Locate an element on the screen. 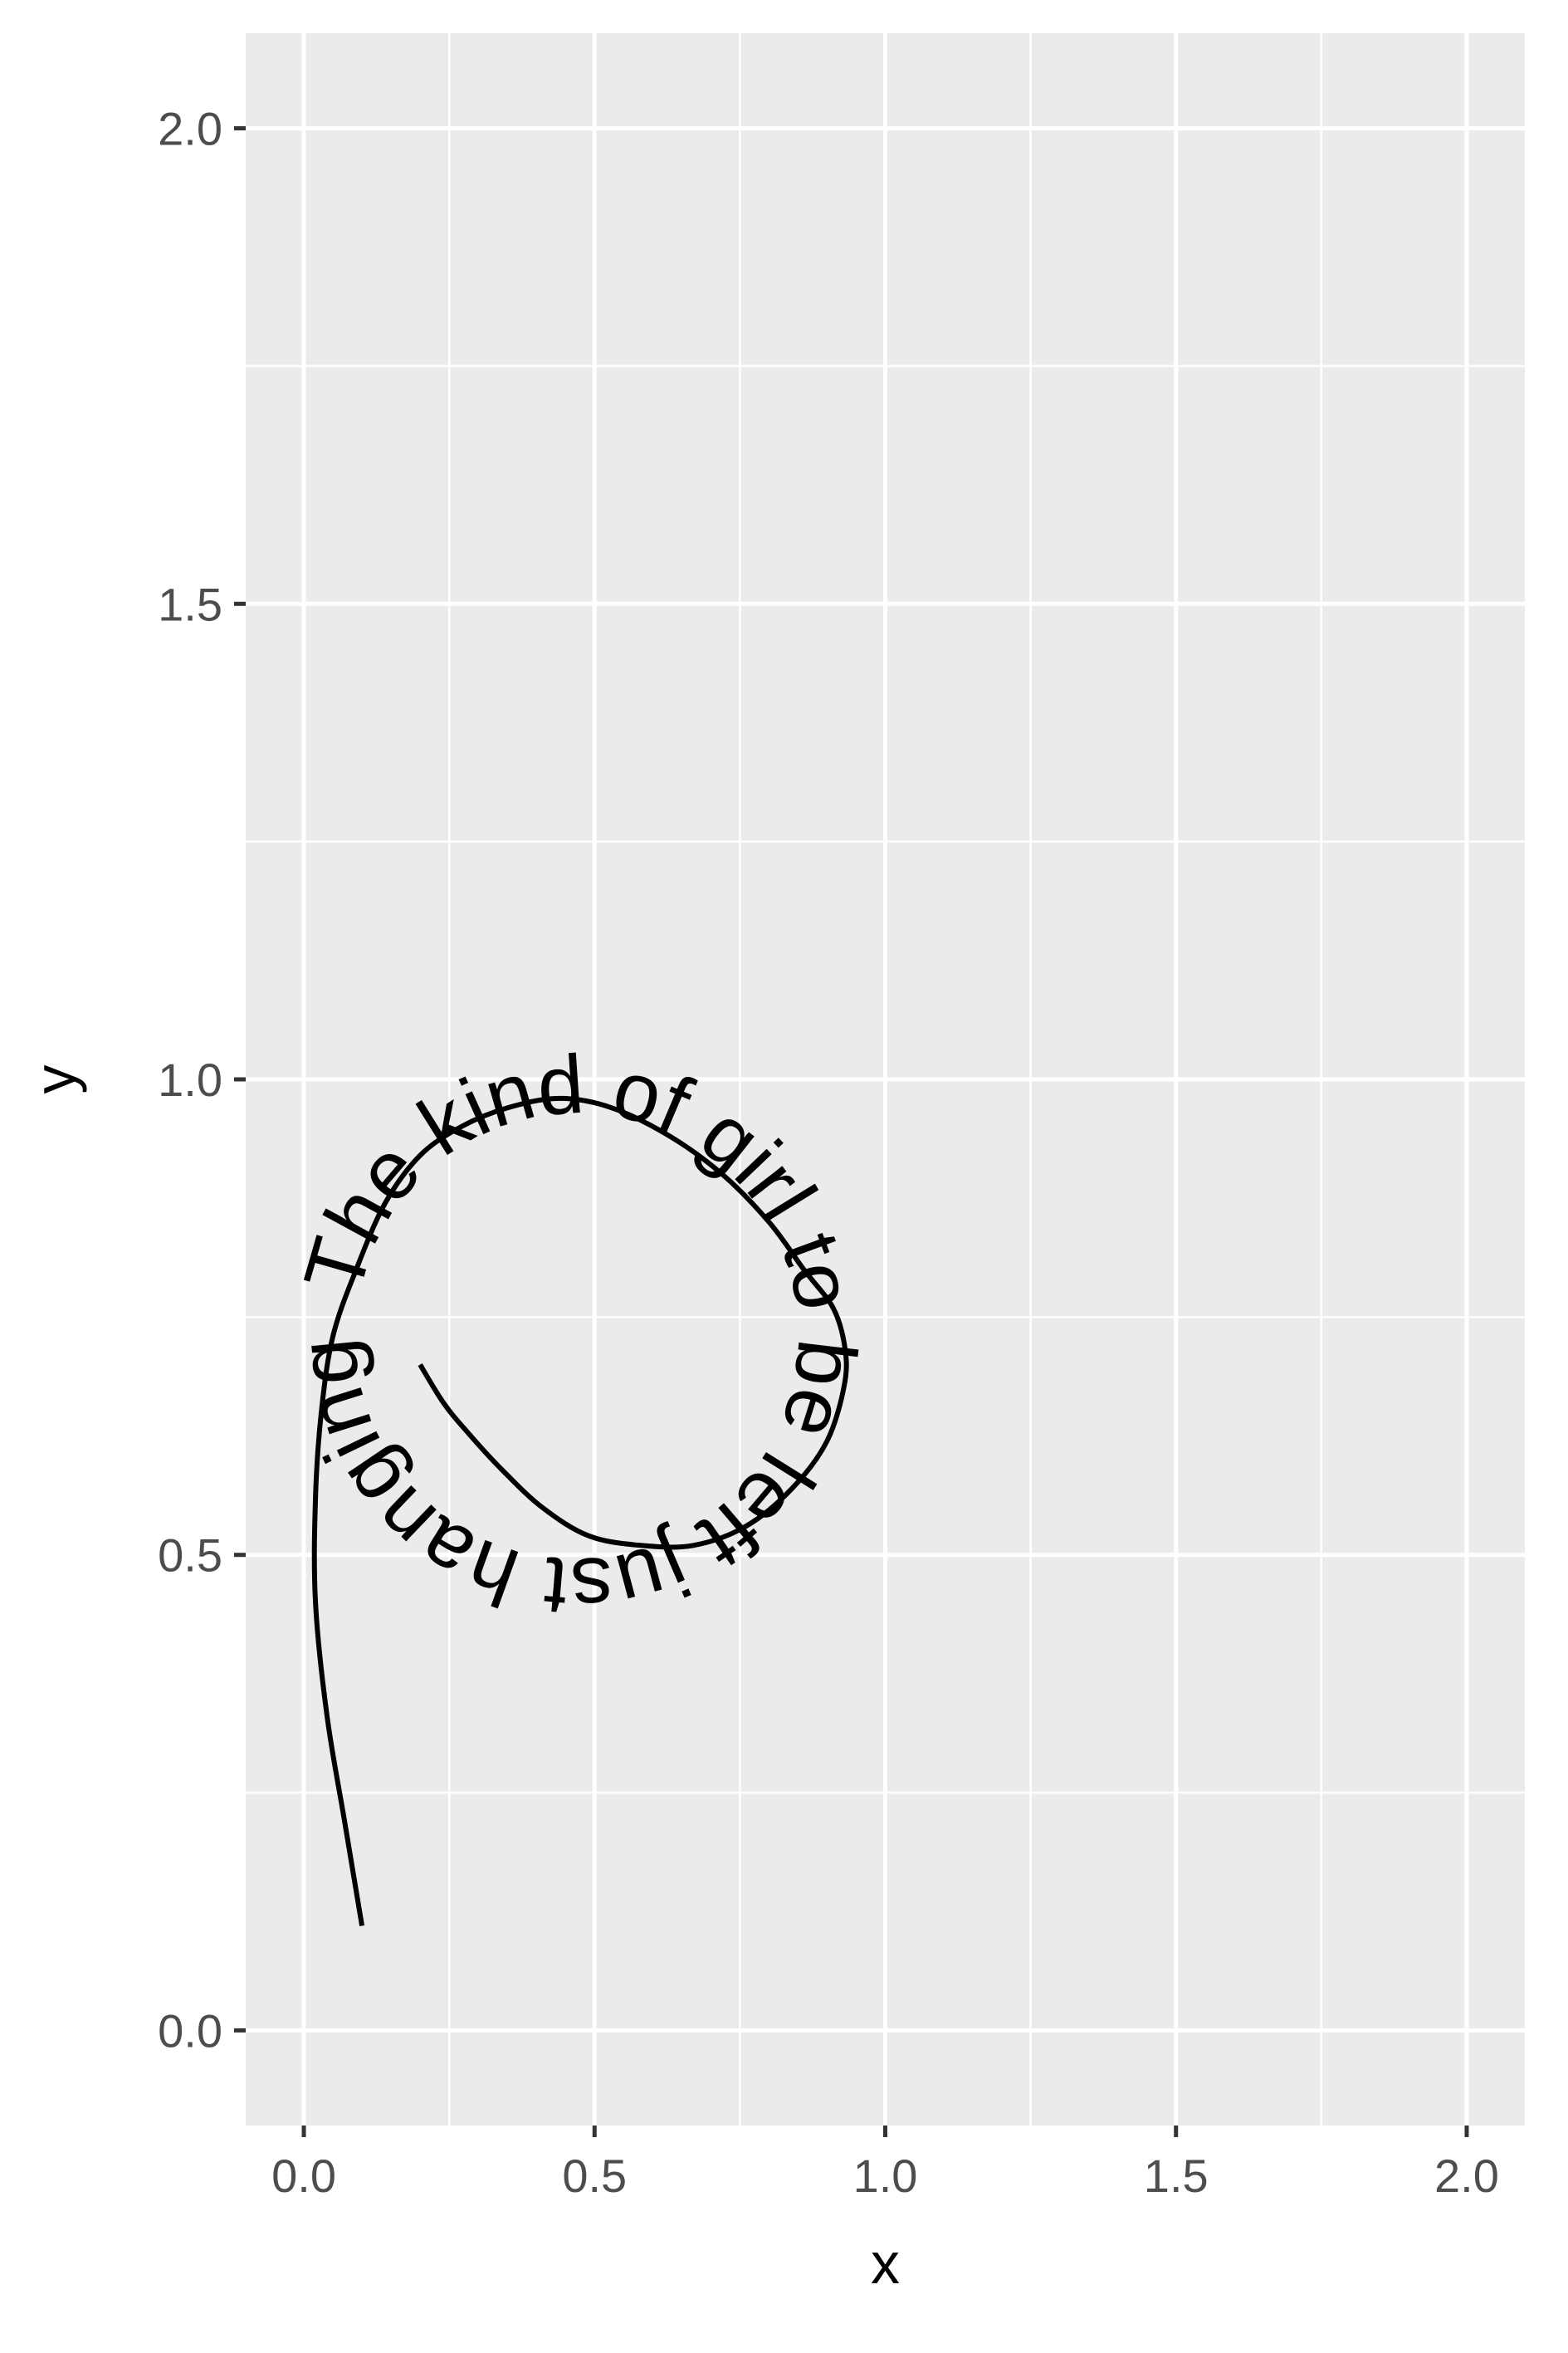  y-tick-label: 1.0 is located at coordinates (190, 1080).